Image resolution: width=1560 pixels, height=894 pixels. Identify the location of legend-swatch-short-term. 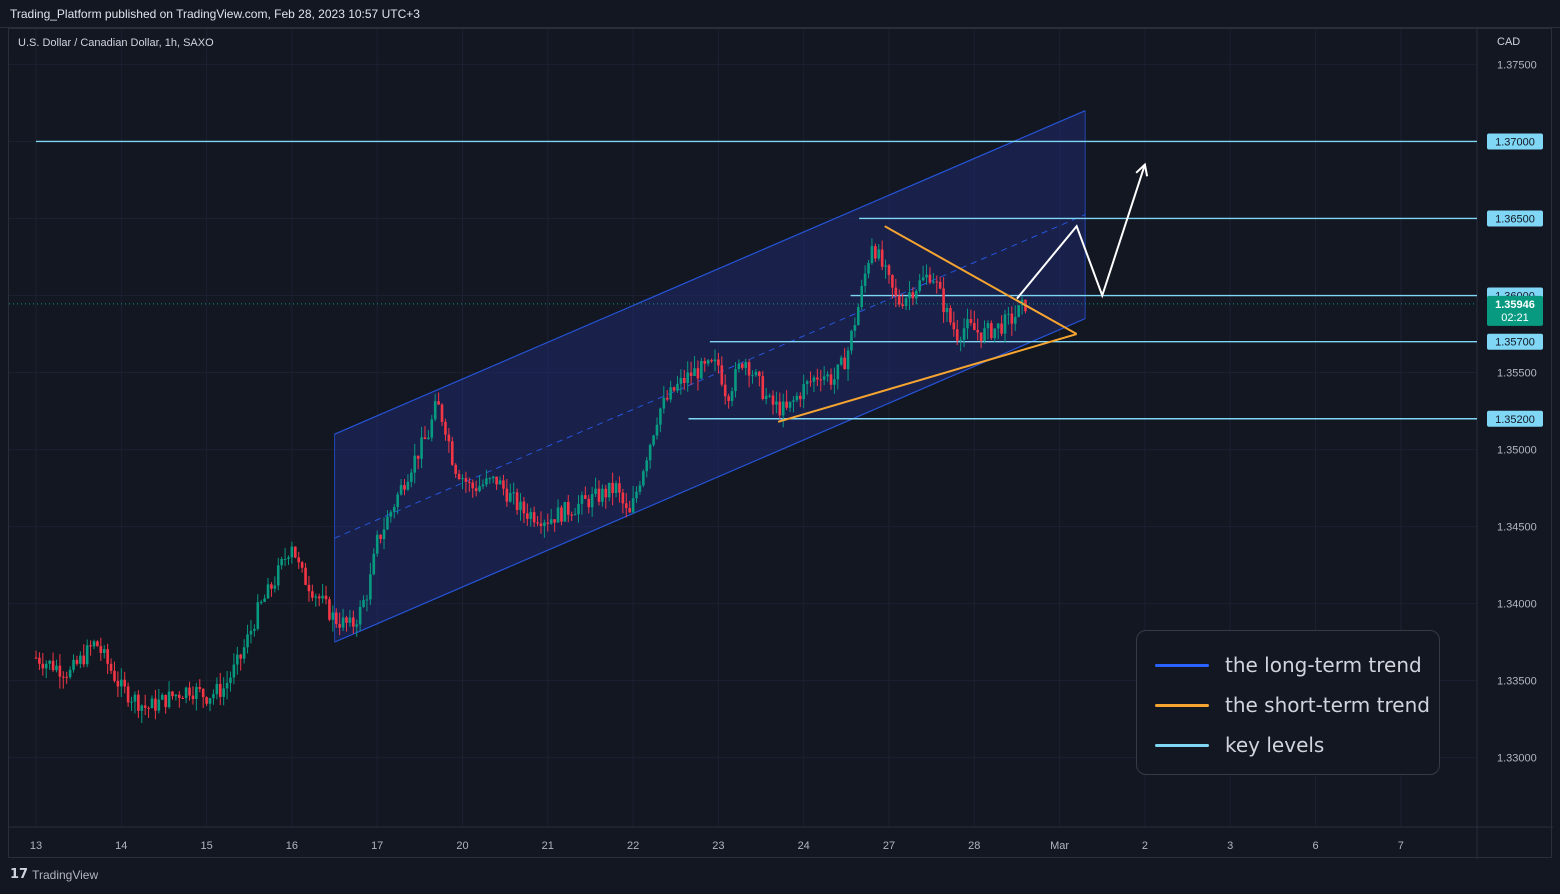
(1182, 705).